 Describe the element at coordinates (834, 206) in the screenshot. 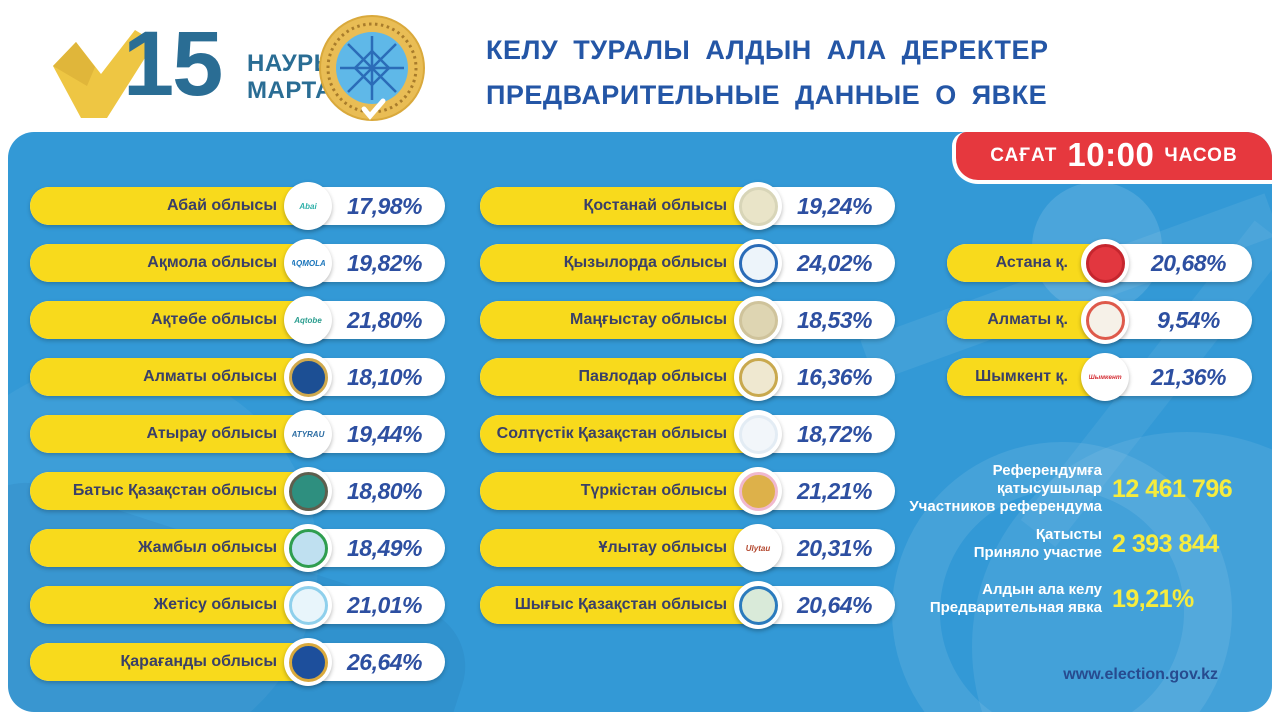

I see `region-turnout-value: 19,24%` at that location.